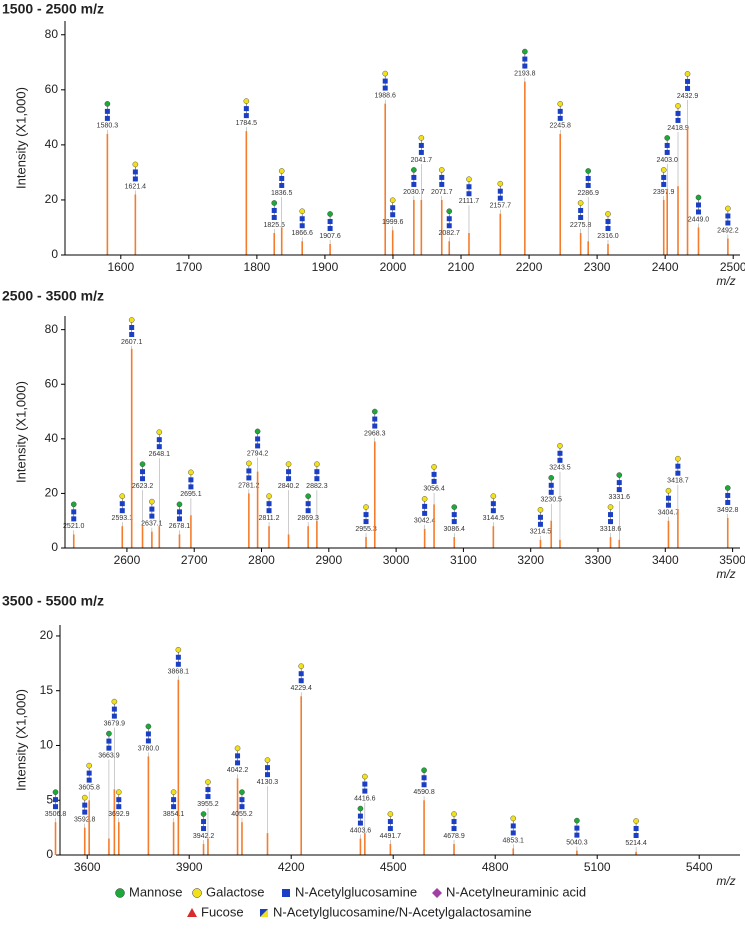  I want to click on peak-label: 3854.1, so click(174, 814).